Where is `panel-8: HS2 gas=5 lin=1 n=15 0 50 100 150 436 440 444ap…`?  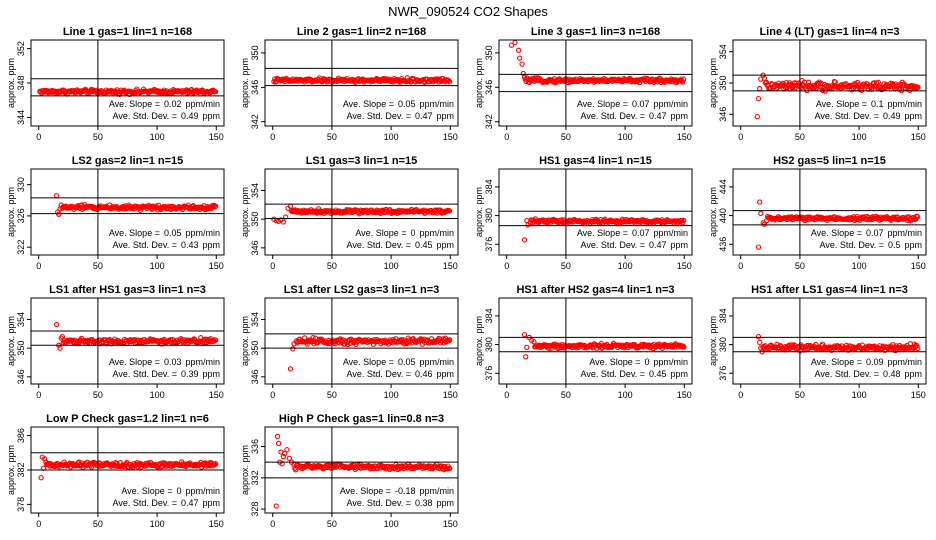
panel-8: HS2 gas=5 lin=1 n=15 0 50 100 150 436 440 444ap… is located at coordinates (817, 213).